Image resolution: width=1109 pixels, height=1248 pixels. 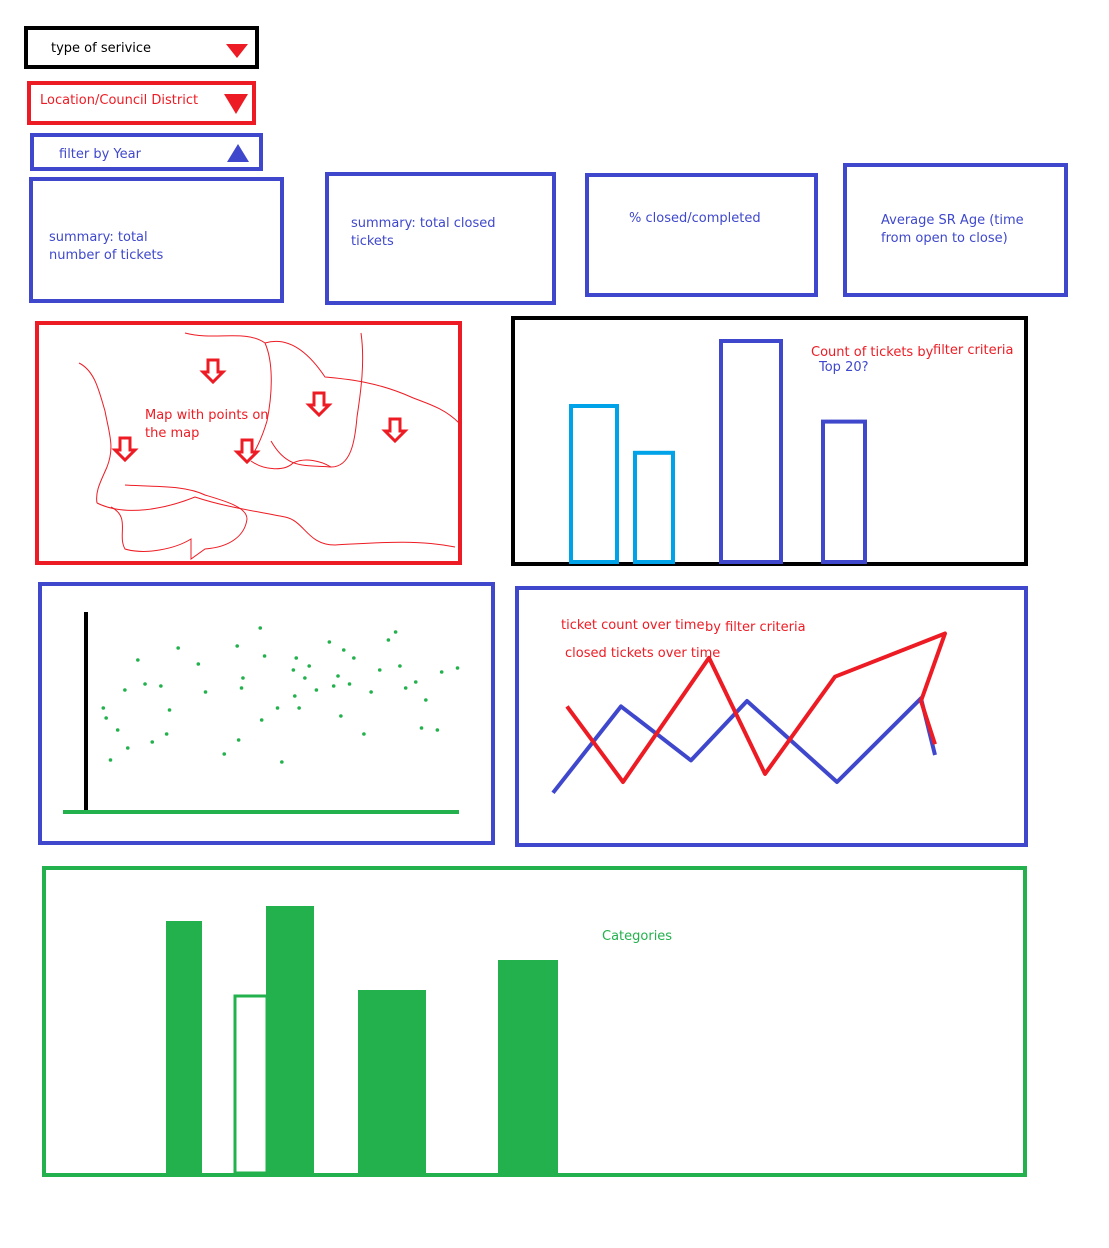 I want to click on map-outline, so click(x=269, y=446).